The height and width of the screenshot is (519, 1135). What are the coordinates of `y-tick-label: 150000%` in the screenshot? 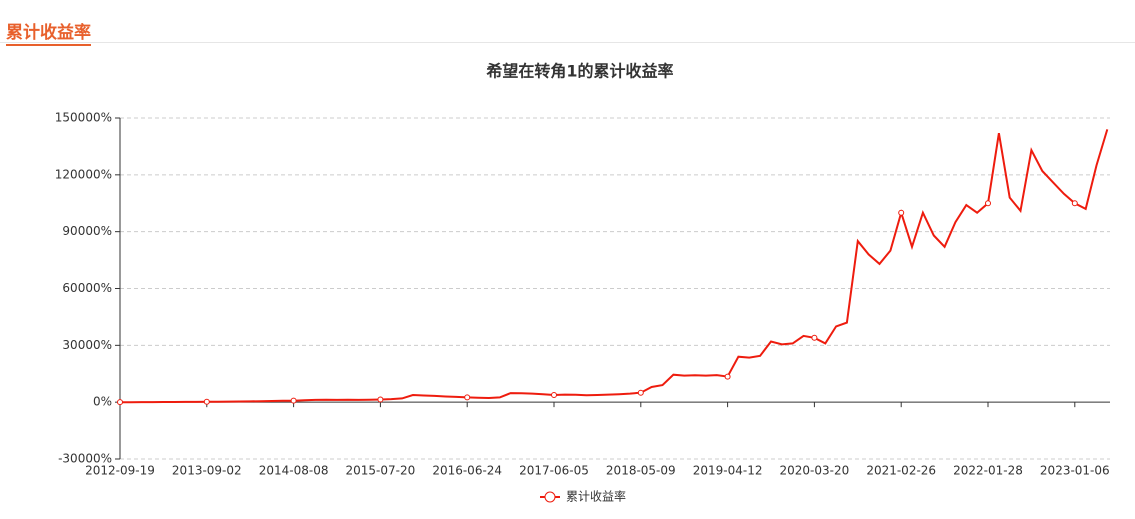 It's located at (83, 118).